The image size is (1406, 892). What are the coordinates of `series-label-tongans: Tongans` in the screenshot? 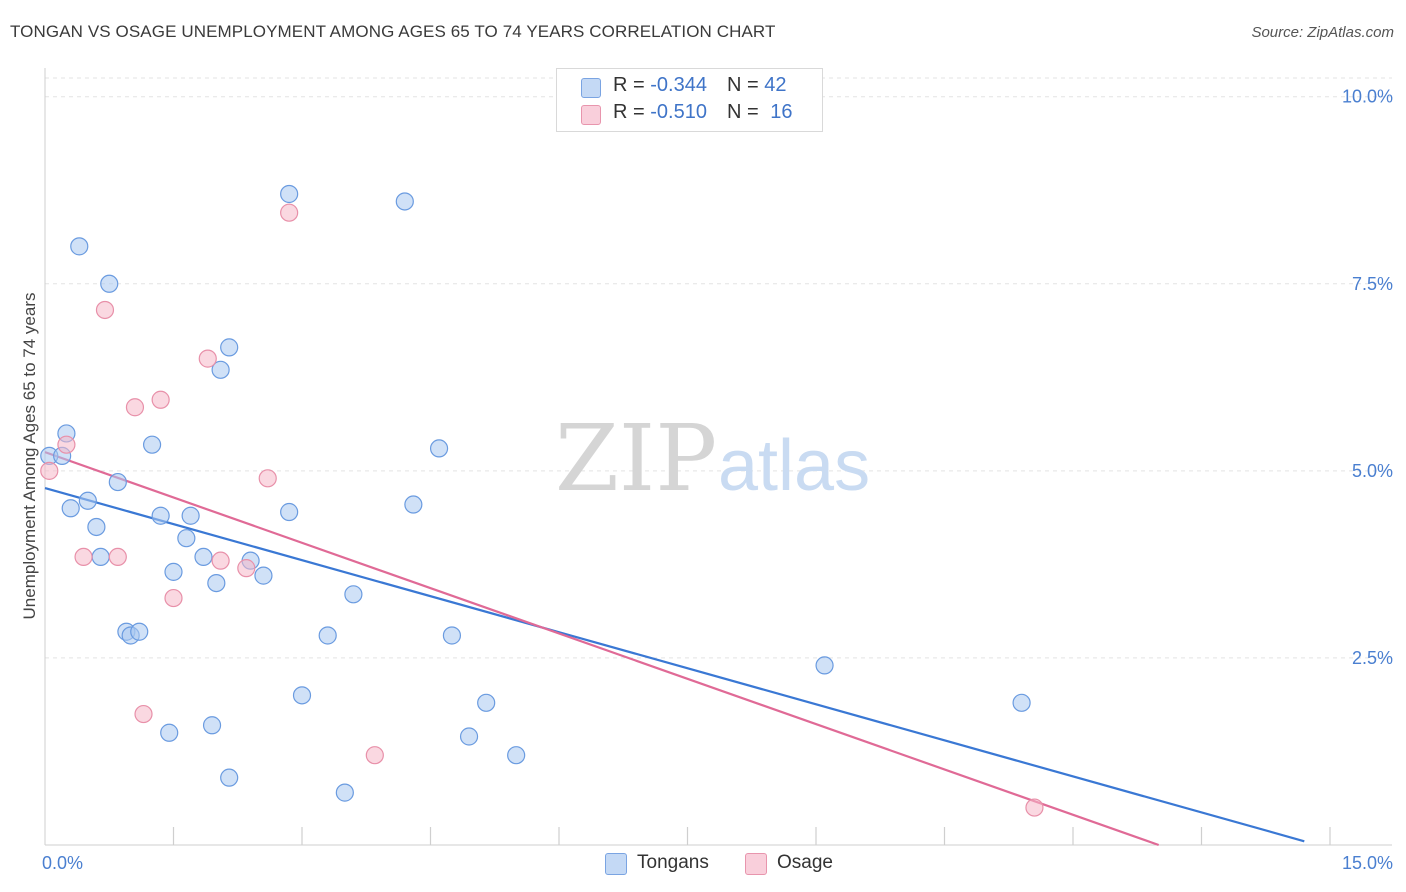 It's located at (673, 862).